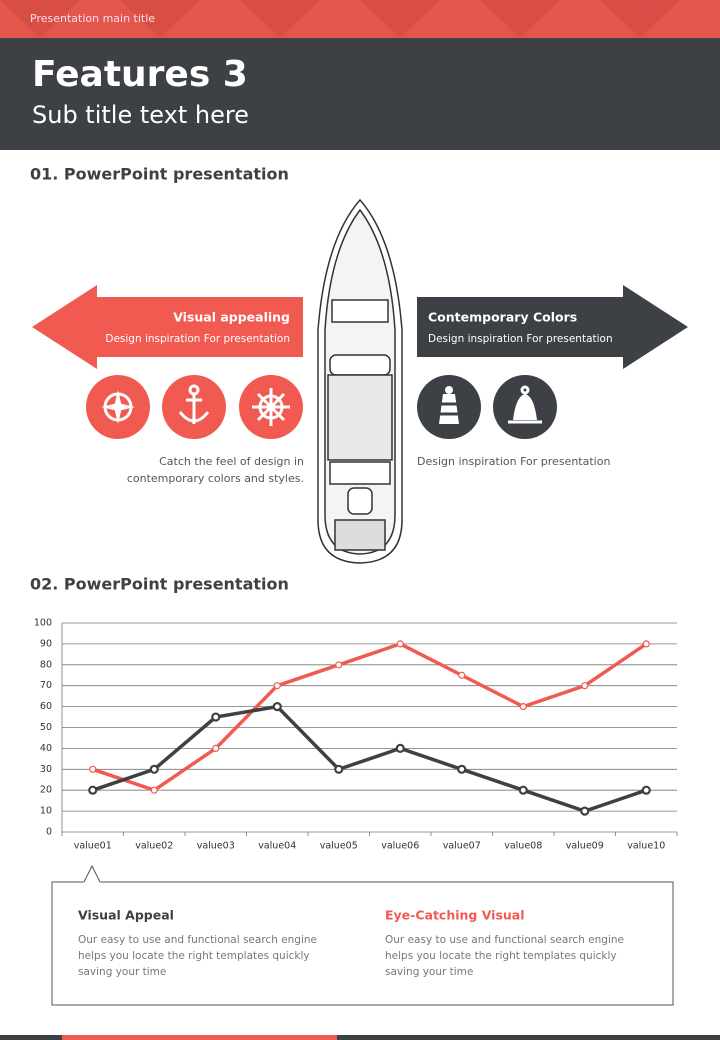 The image size is (720, 1040). What do you see at coordinates (46, 811) in the screenshot?
I see `y-tick-label: 10` at bounding box center [46, 811].